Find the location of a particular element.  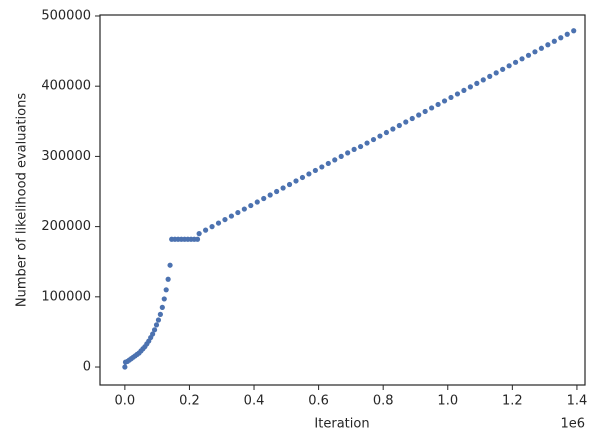

x-axis-label: Iteration is located at coordinates (341, 424).